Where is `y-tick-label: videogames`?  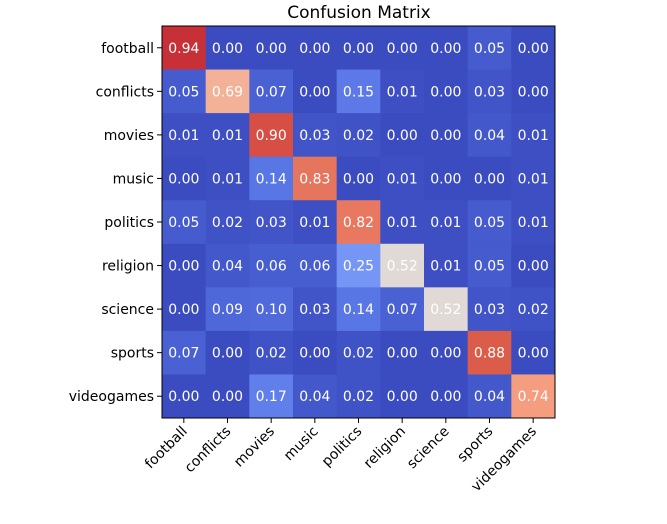 y-tick-label: videogames is located at coordinates (111, 397).